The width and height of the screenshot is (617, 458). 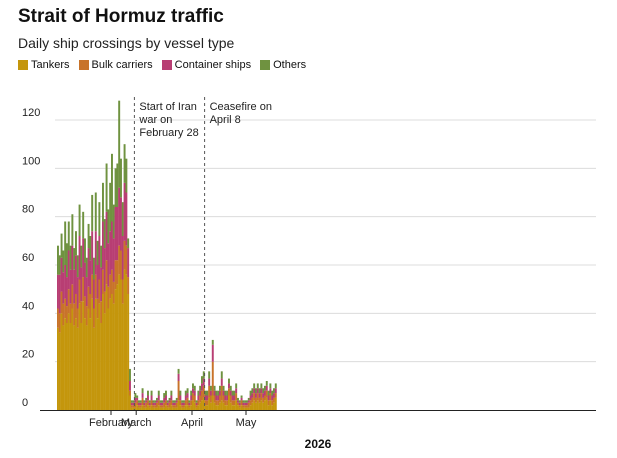 I want to click on y-tick-label: 120, so click(x=31, y=113).